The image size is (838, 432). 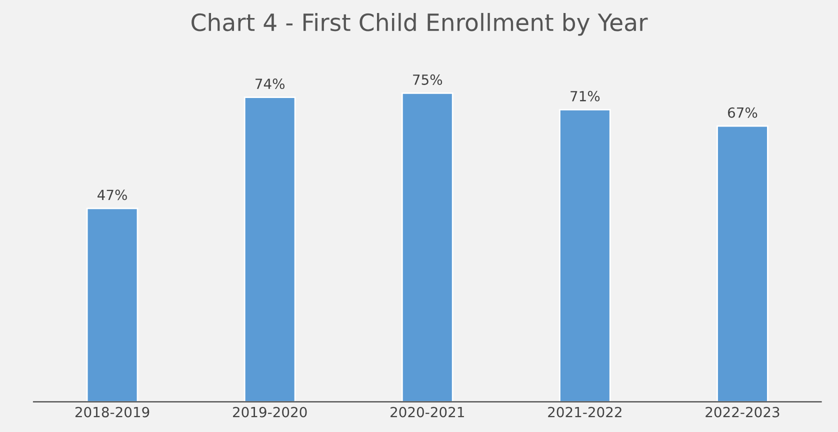 I want to click on data-label: 71%, so click(x=585, y=96).